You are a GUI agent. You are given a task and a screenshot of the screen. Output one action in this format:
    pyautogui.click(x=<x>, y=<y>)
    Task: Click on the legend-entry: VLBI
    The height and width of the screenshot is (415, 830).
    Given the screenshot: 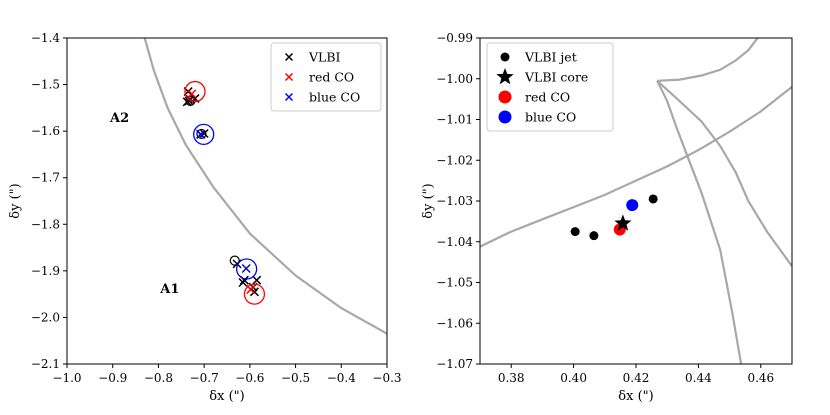 What is the action you would take?
    pyautogui.click(x=312, y=57)
    